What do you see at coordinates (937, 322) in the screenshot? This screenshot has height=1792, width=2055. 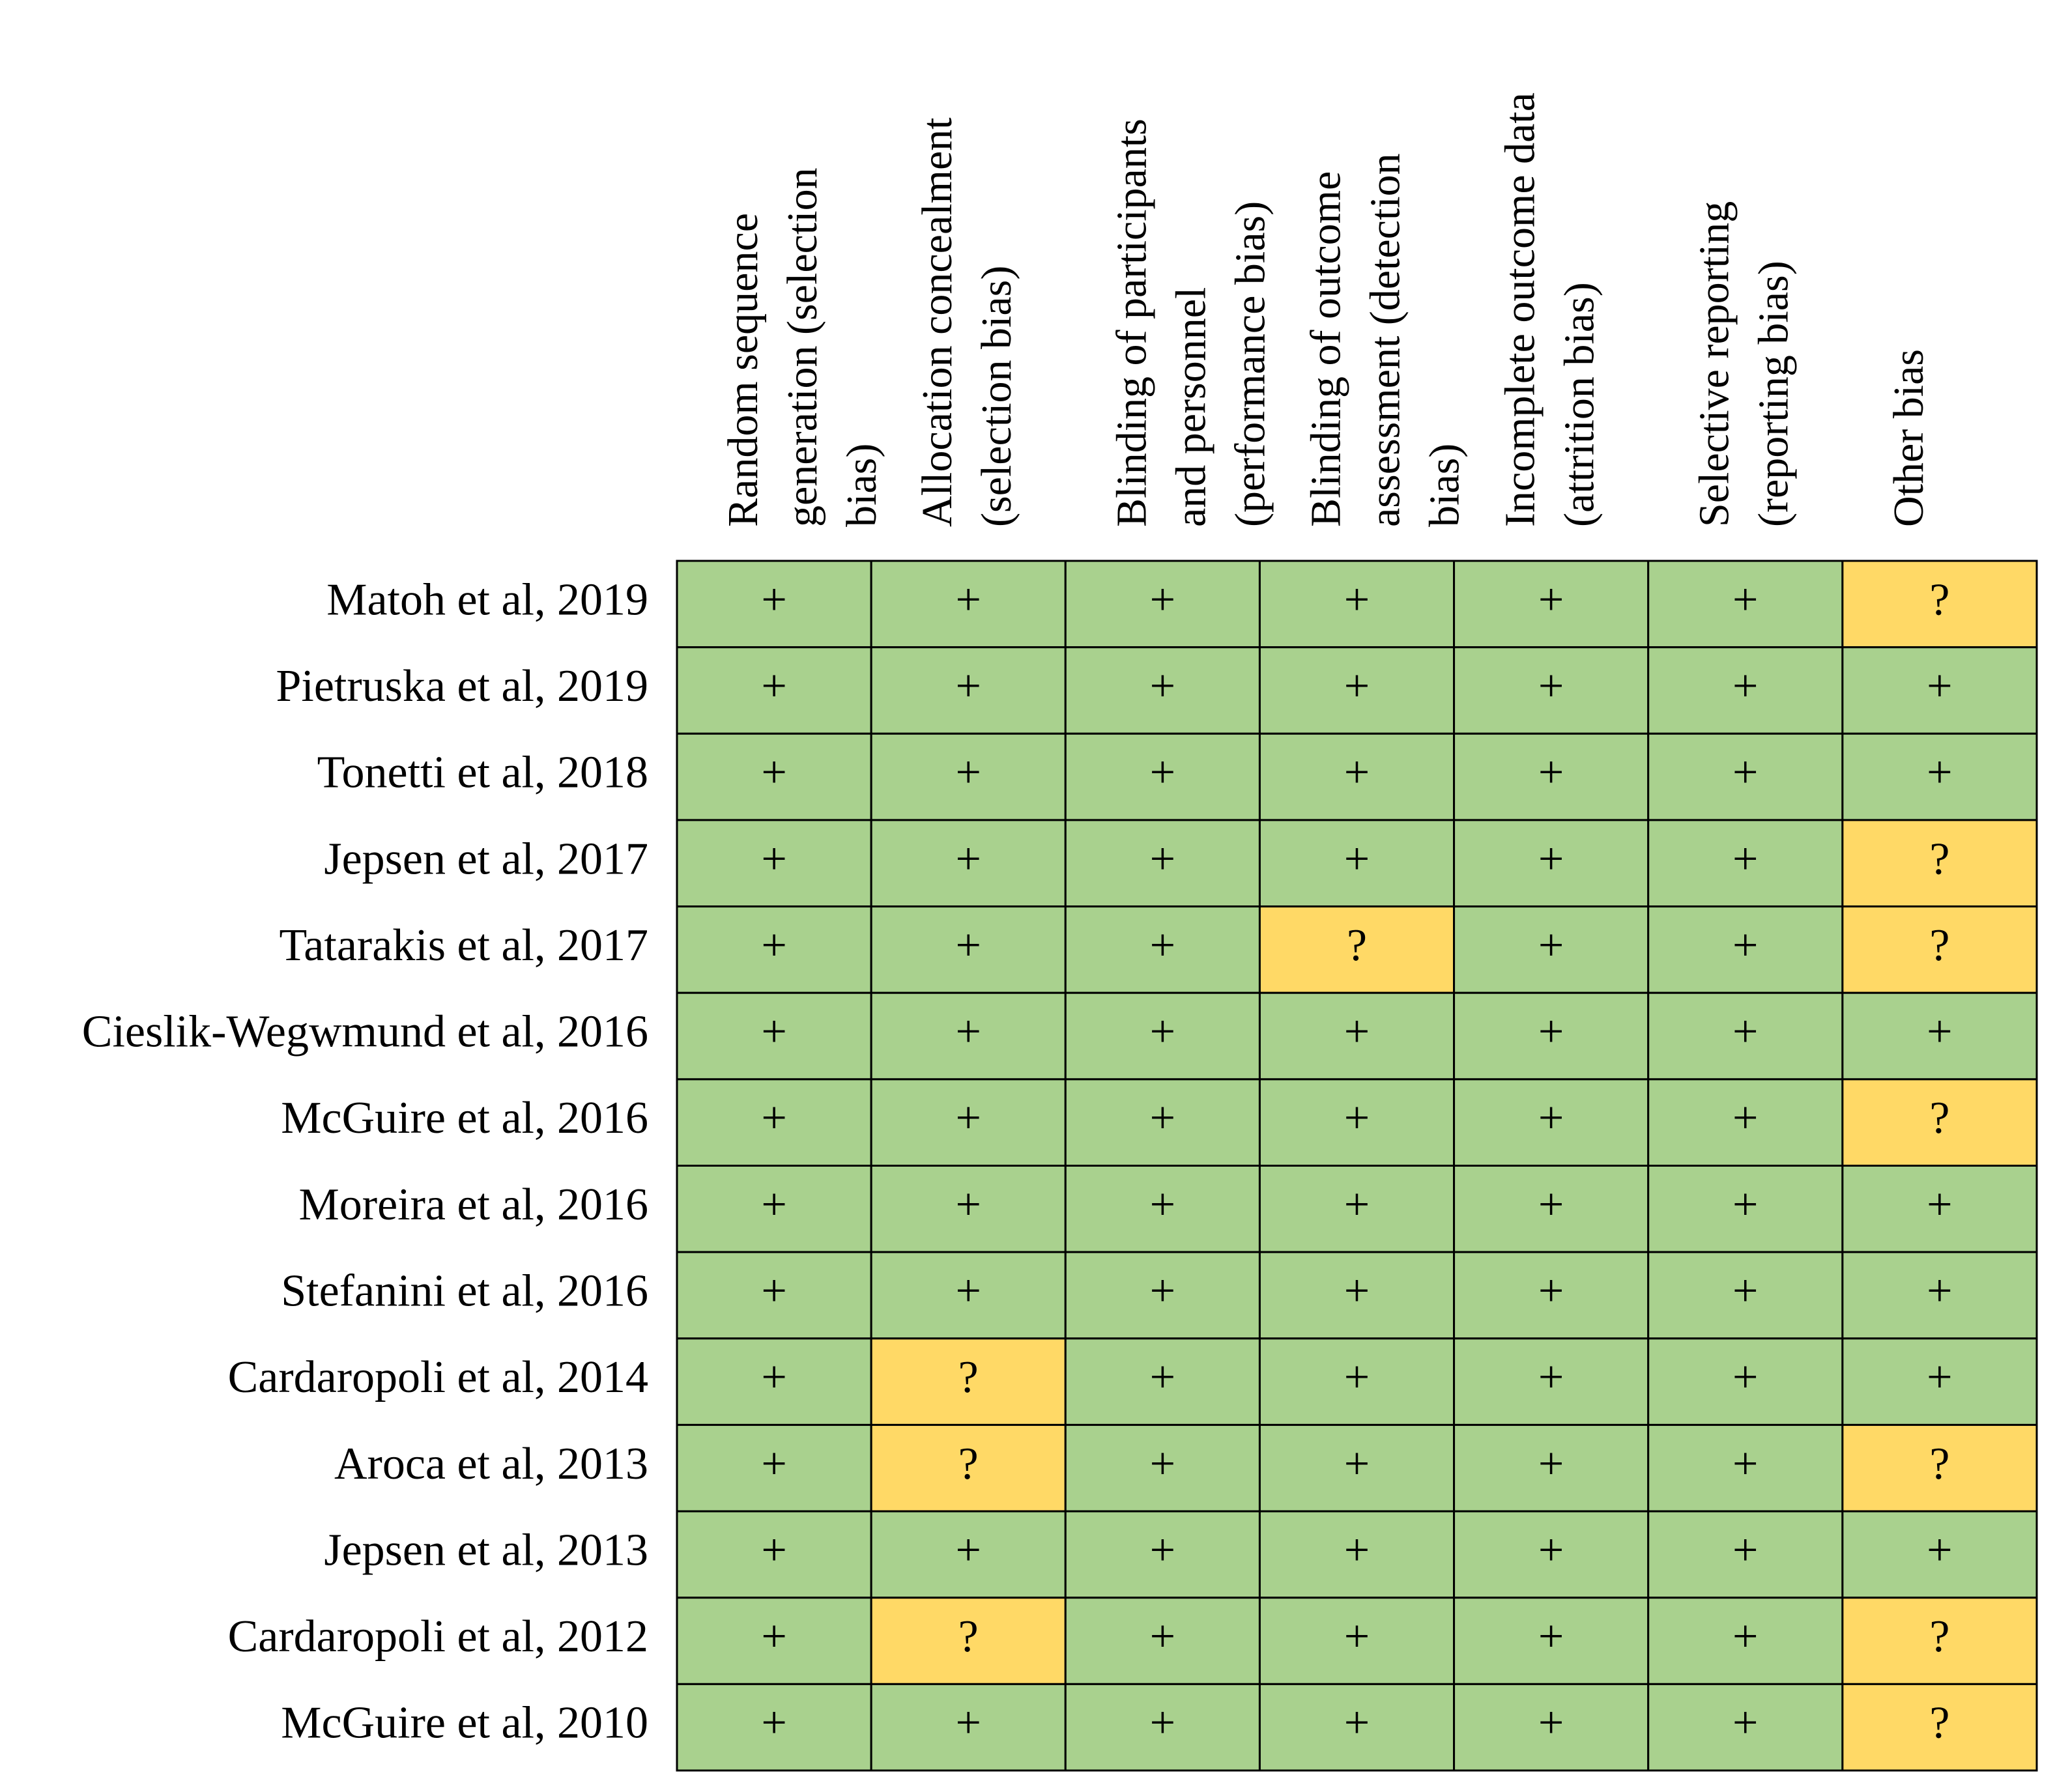 I see `column-header: Allocation concealment` at bounding box center [937, 322].